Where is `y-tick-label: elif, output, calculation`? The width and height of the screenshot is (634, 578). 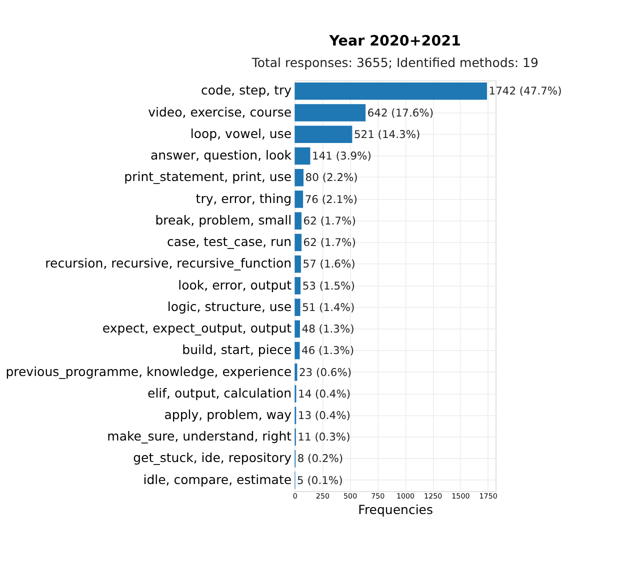
y-tick-label: elif, output, calculation is located at coordinates (220, 392).